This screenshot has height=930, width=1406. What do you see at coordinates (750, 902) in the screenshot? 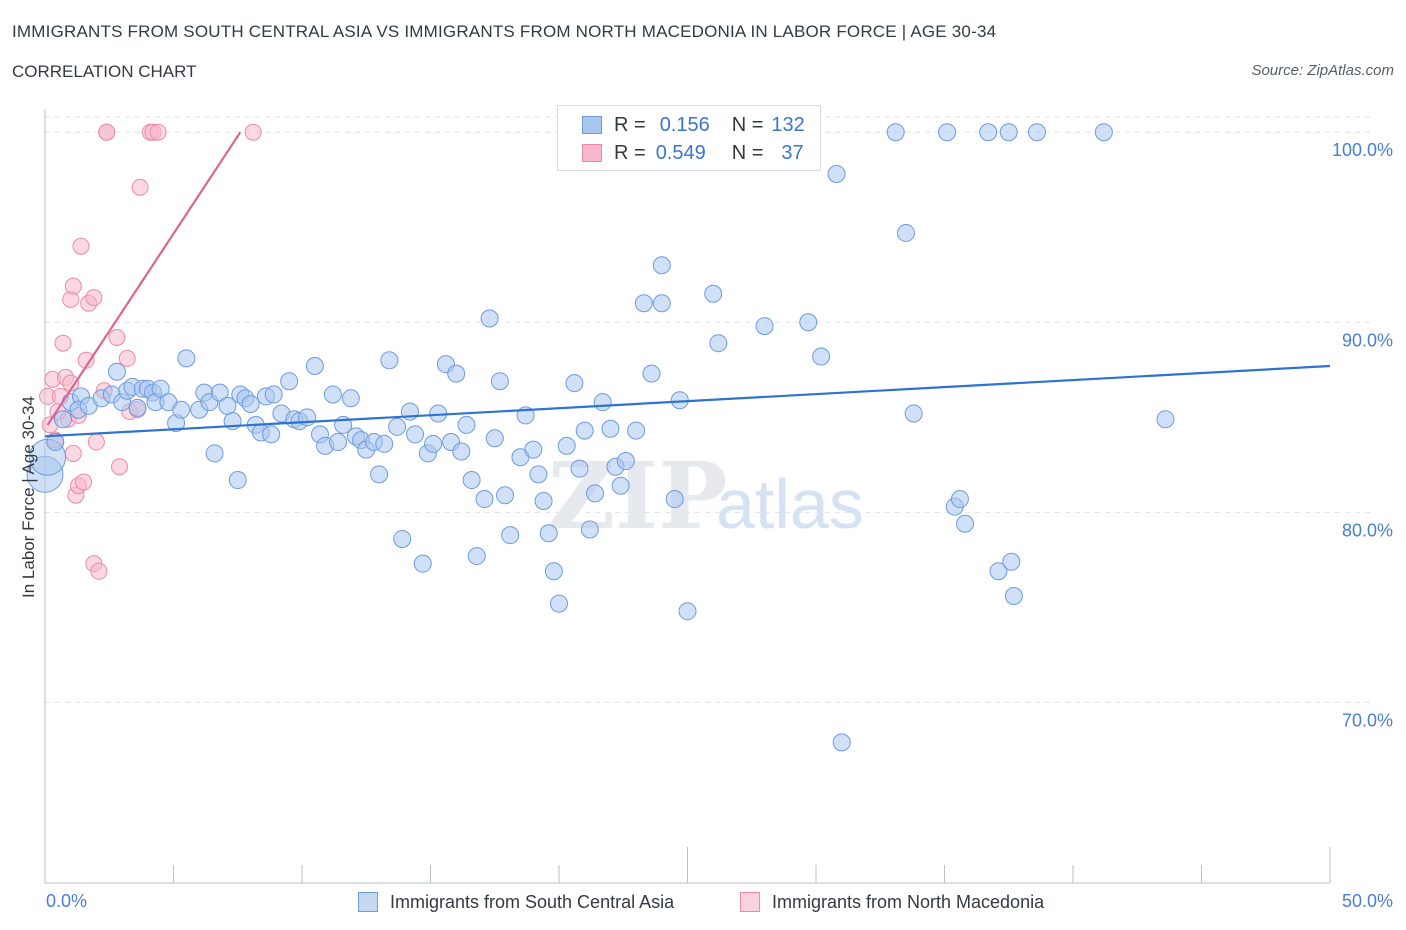
I see `bottom-legend-swatch-pink` at bounding box center [750, 902].